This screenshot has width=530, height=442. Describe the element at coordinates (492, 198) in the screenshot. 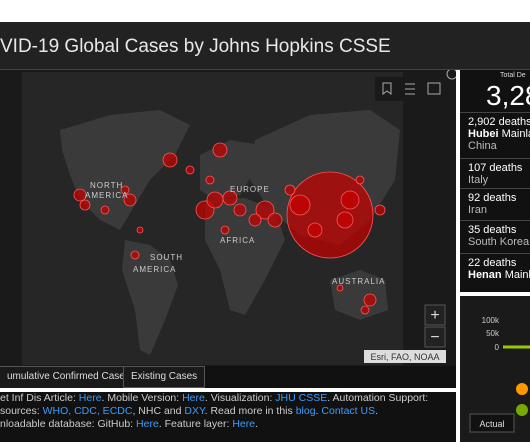

I see `deaths: 92 deaths` at that location.